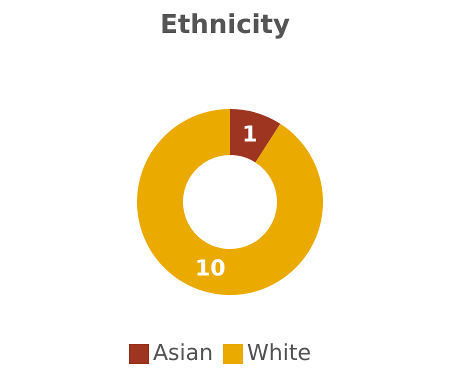 The width and height of the screenshot is (450, 374). I want to click on legend-label: Asian, so click(183, 353).